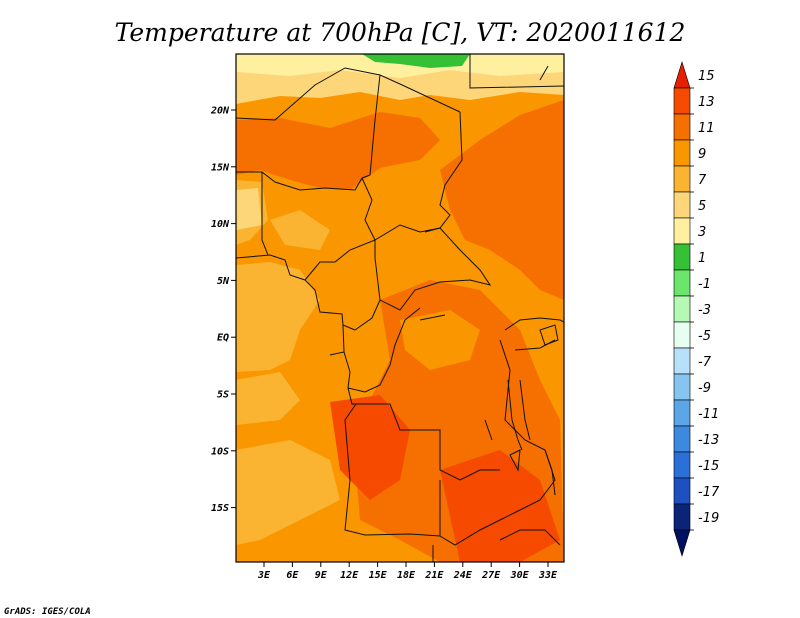 The image size is (800, 618). What do you see at coordinates (500, 506) in the screenshot?
I see `field-13c-zambia` at bounding box center [500, 506].